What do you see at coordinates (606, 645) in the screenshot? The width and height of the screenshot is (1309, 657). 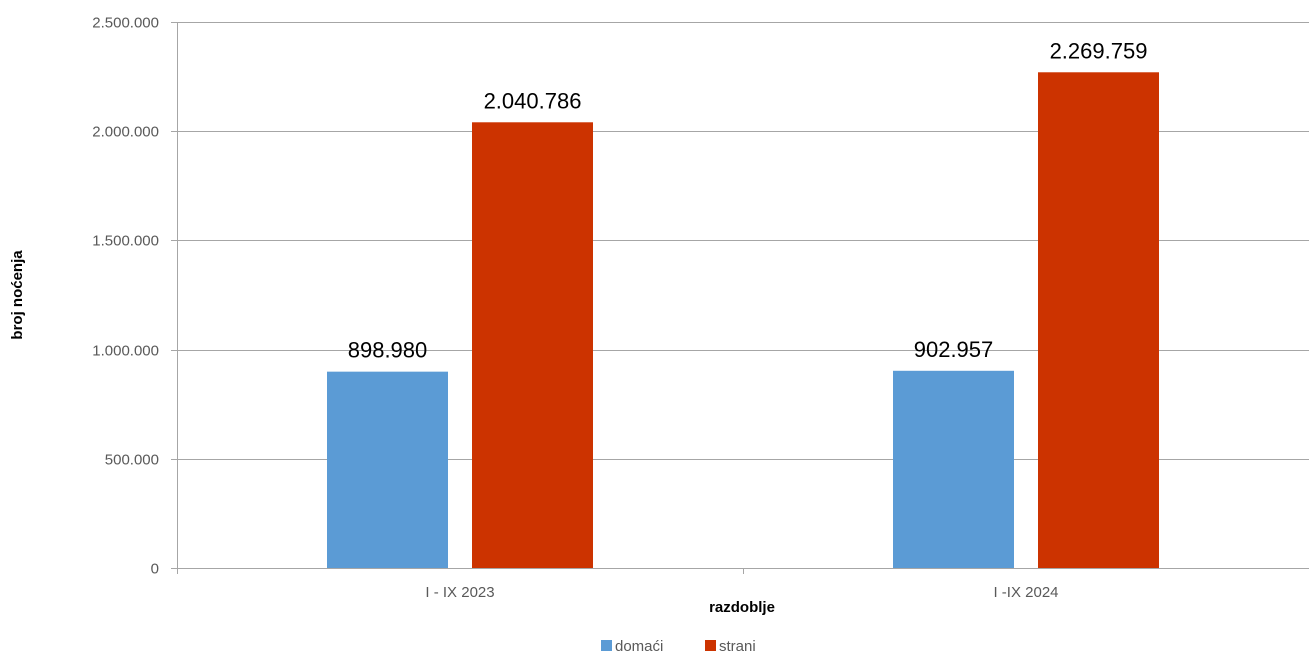 I see `legend-swatch-domaći` at bounding box center [606, 645].